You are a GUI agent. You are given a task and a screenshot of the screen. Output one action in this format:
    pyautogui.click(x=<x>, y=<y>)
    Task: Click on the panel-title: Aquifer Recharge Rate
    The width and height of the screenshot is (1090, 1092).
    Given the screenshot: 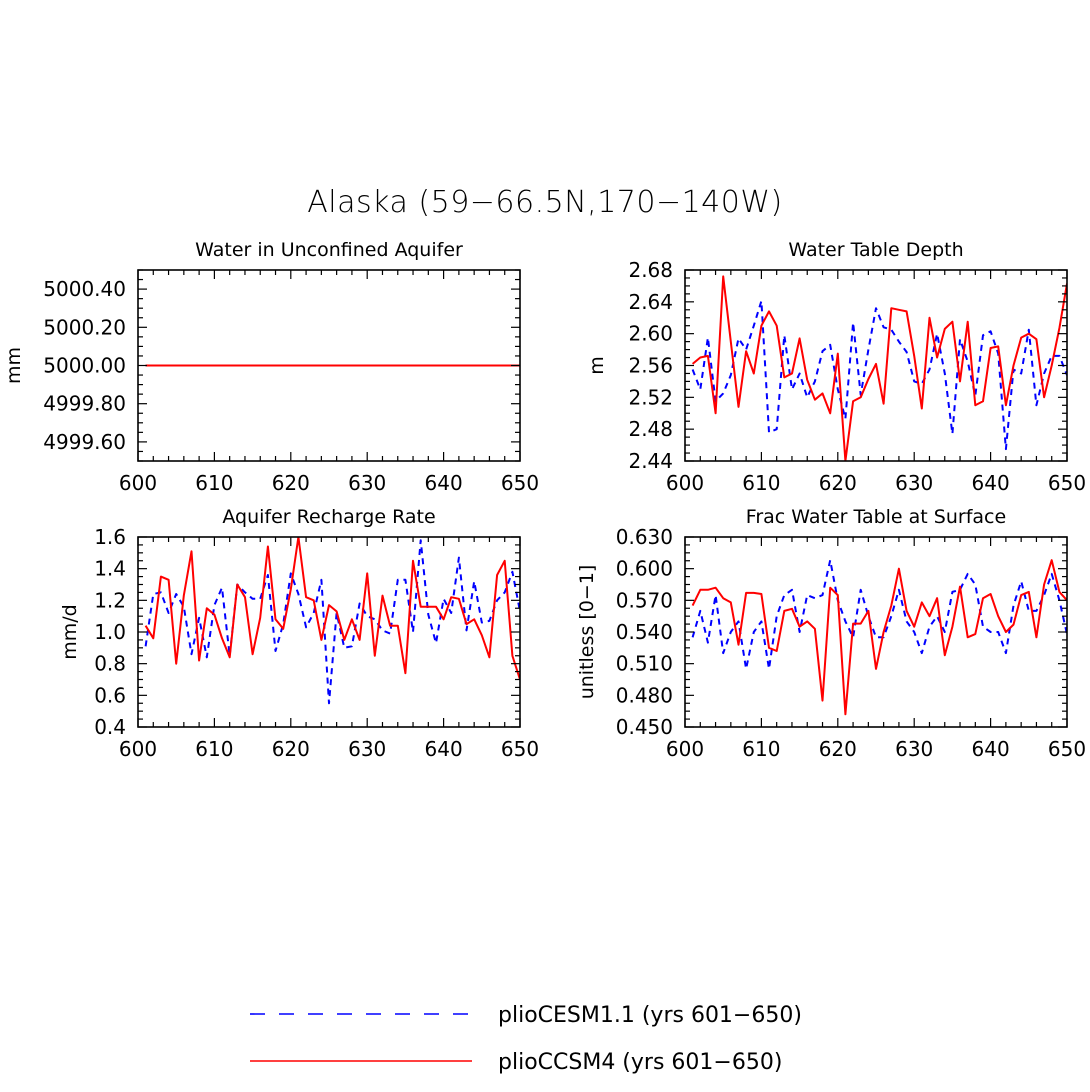 What is the action you would take?
    pyautogui.click(x=328, y=517)
    